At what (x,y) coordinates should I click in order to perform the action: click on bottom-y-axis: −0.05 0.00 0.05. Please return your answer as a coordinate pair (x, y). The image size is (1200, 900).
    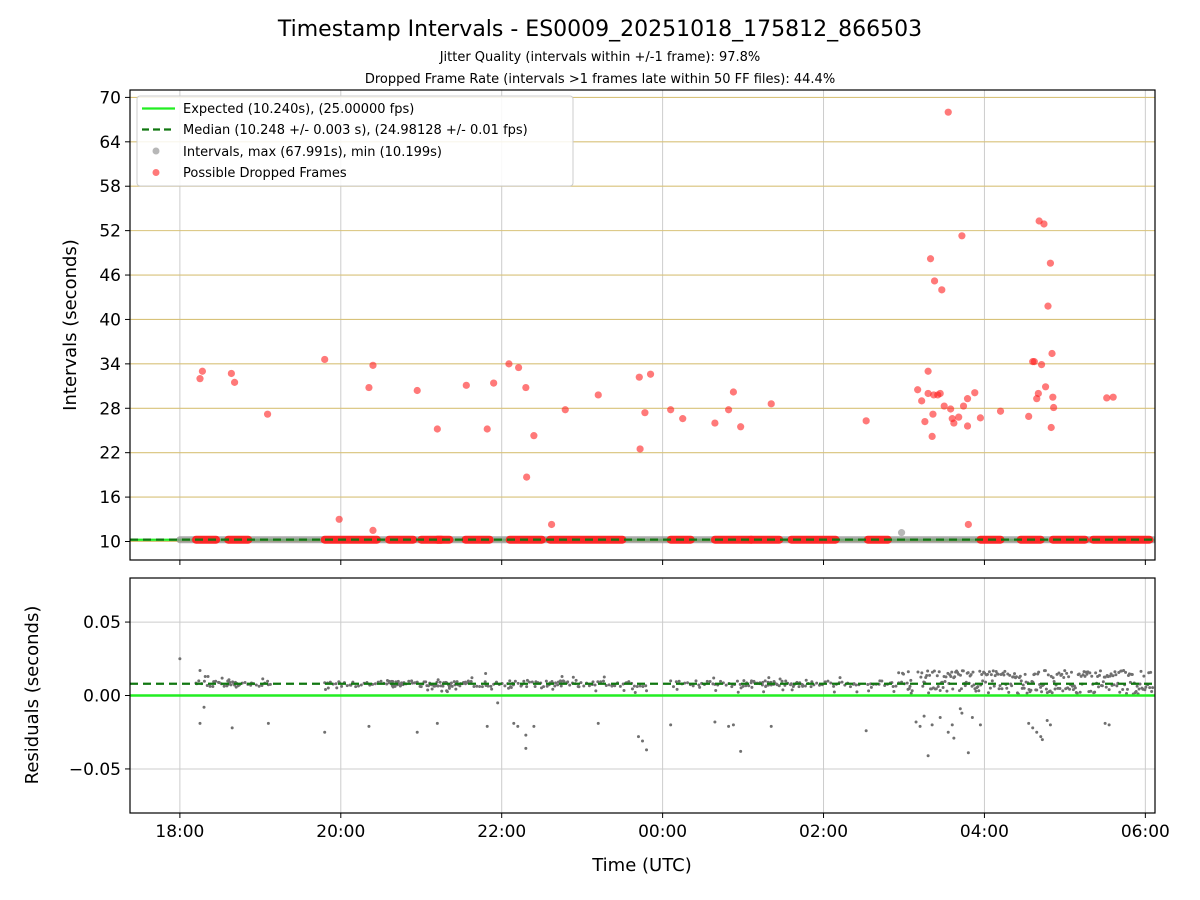
    Looking at the image, I should click on (99, 696).